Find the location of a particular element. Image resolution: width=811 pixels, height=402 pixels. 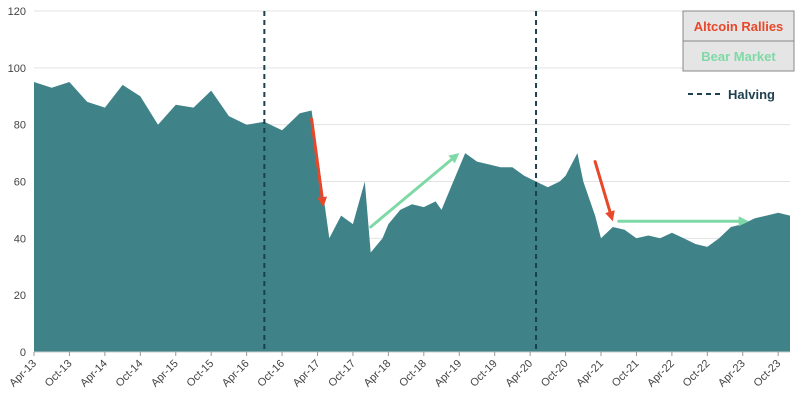

x-tick-label: Apr-17 is located at coordinates (307, 374).